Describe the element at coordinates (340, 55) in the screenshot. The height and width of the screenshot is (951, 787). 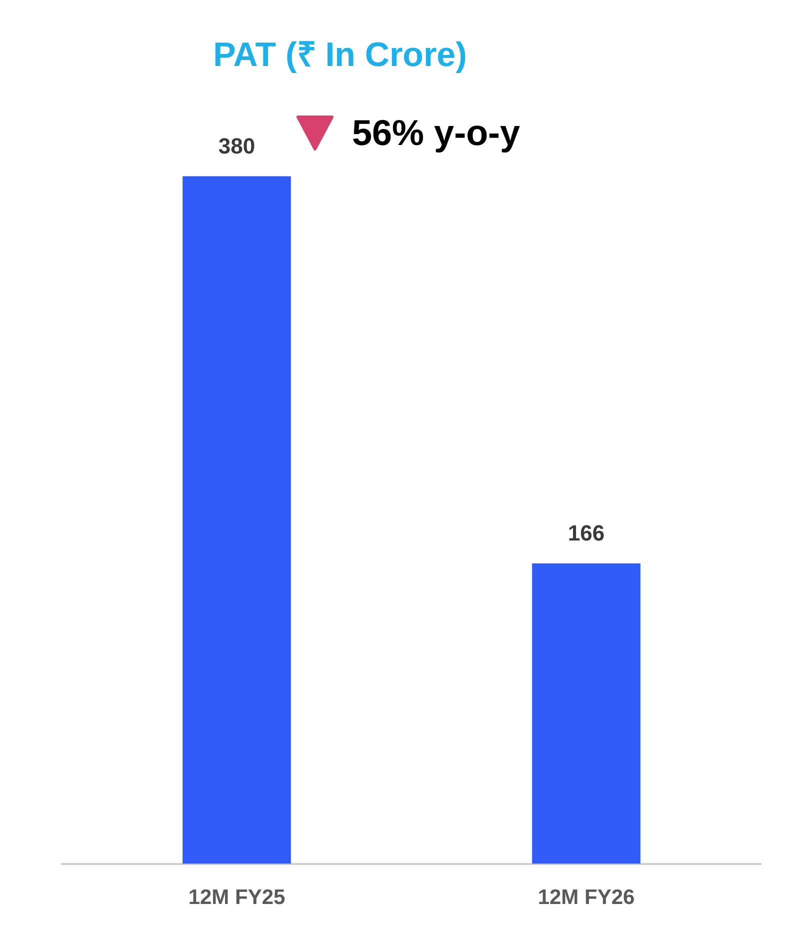
I see `chart-title: PAT (₹ In Crore)` at that location.